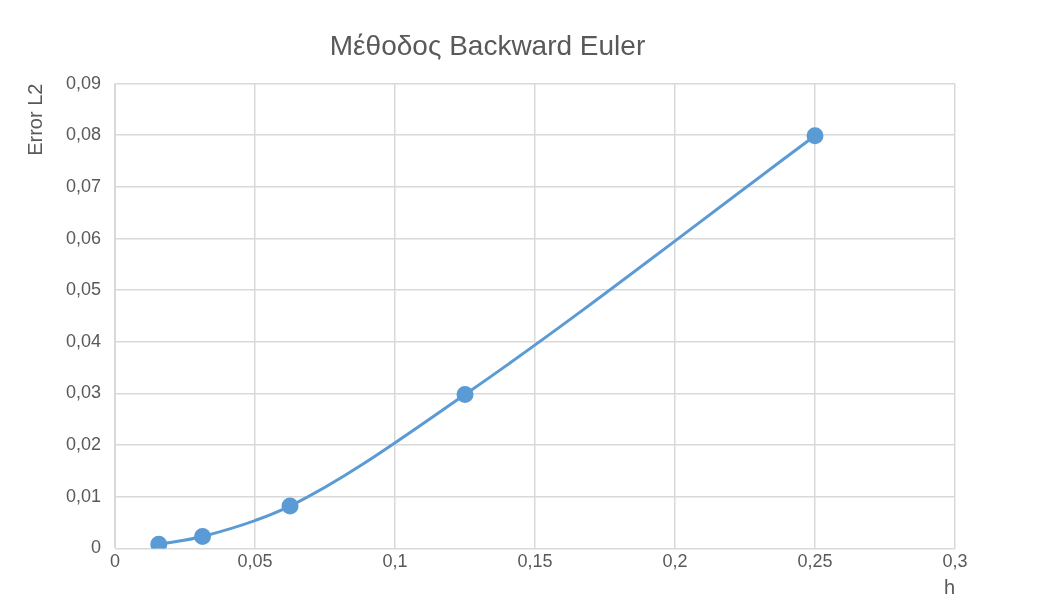  What do you see at coordinates (96, 547) in the screenshot?
I see `y-tick-label: 0` at bounding box center [96, 547].